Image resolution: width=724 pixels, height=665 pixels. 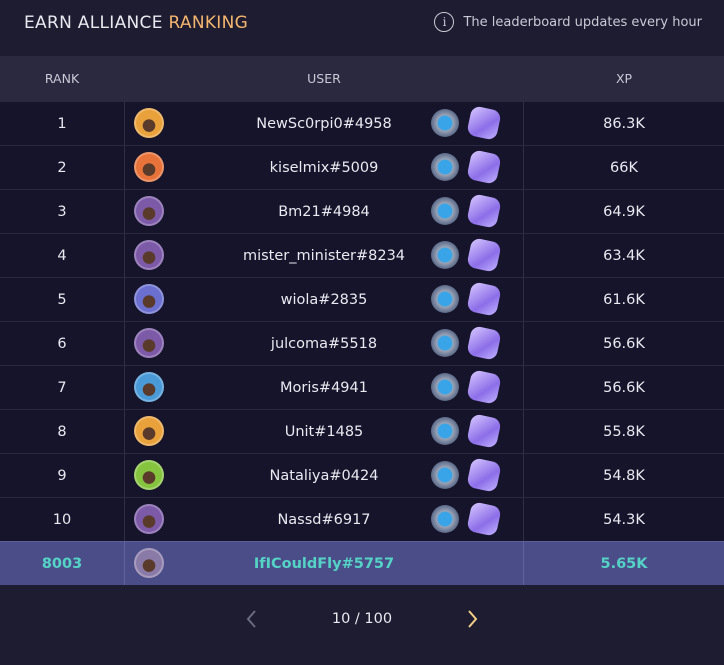 I want to click on table-row: 4 mister_minister#8234 63.4K, so click(x=362, y=255).